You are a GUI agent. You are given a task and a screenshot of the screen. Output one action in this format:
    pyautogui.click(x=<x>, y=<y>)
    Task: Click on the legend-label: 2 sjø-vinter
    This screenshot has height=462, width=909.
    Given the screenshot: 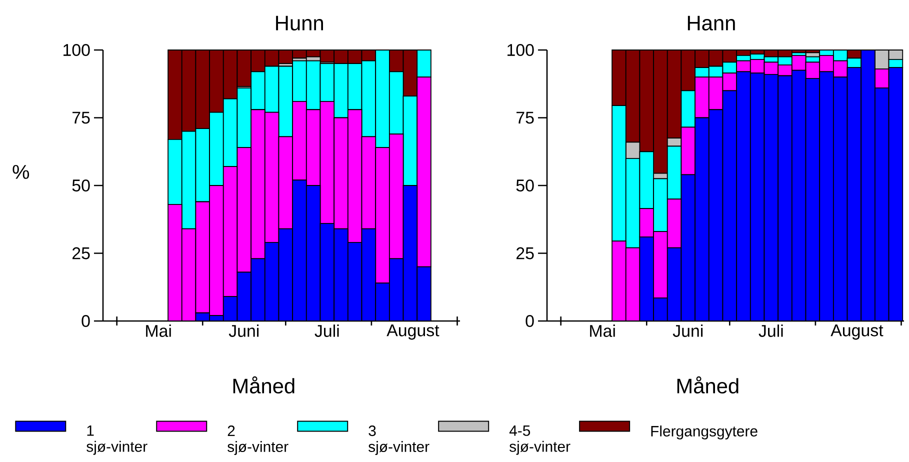 What is the action you would take?
    pyautogui.click(x=258, y=440)
    